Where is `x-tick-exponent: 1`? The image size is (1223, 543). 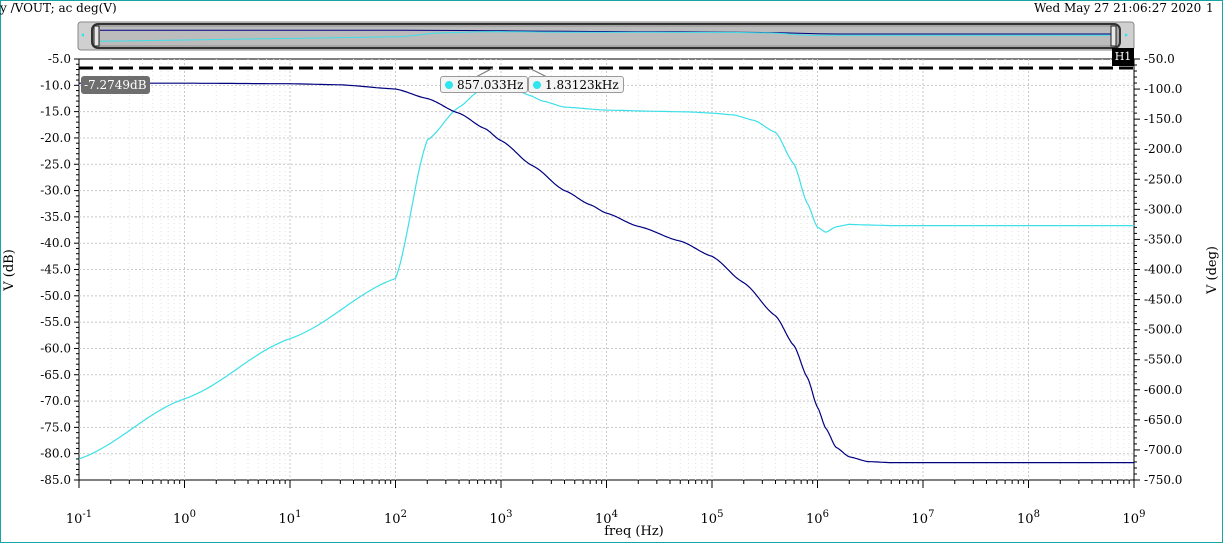 x-tick-exponent: 1 is located at coordinates (298, 514).